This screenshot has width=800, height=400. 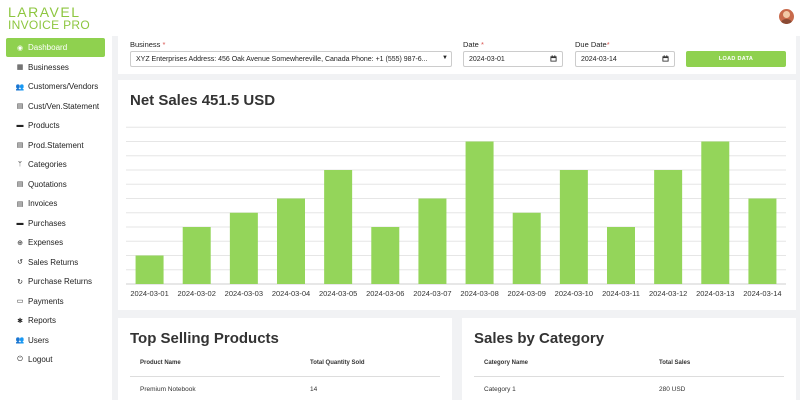 I want to click on x-tick-label: 2024-03-08, so click(x=479, y=293).